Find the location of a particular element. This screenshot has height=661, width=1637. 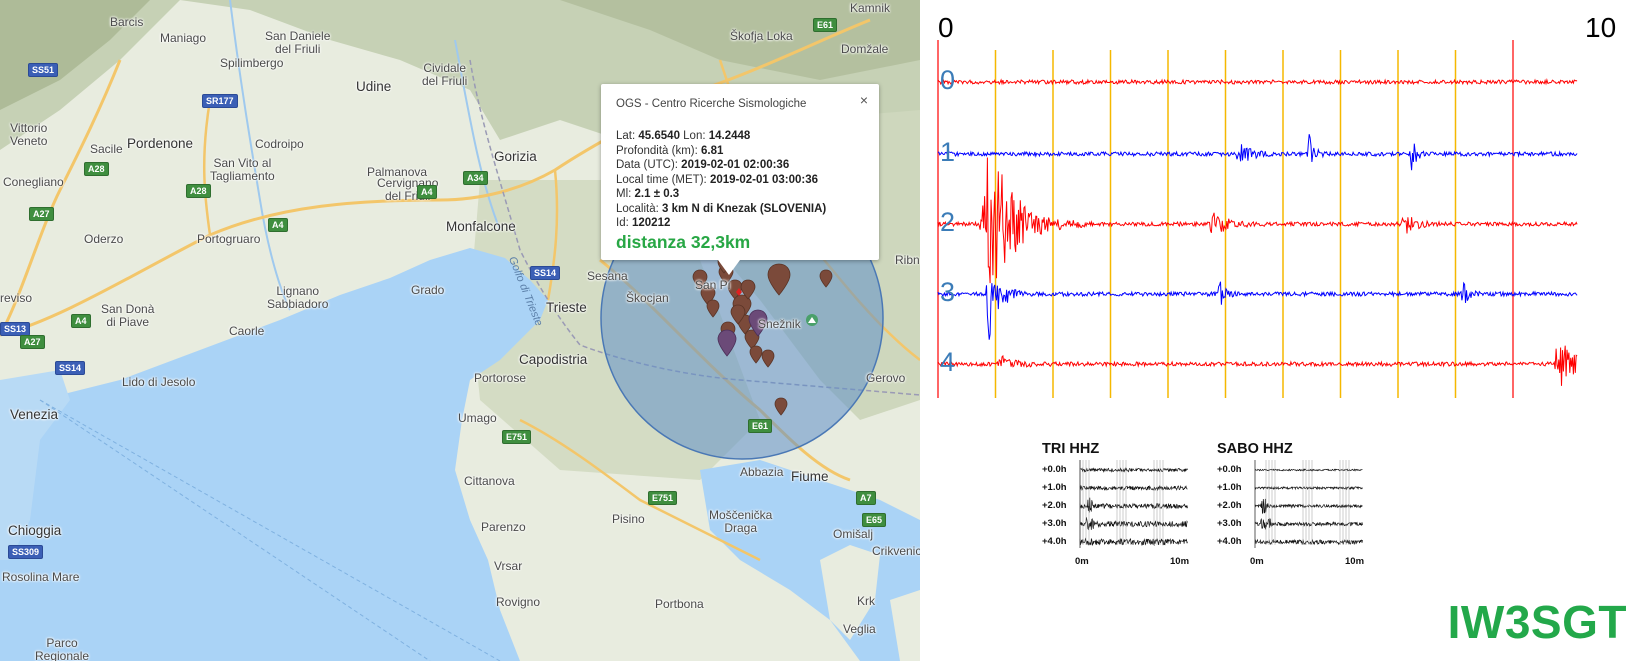

mini-helicorder-row-label: +1.0h is located at coordinates (1054, 487).